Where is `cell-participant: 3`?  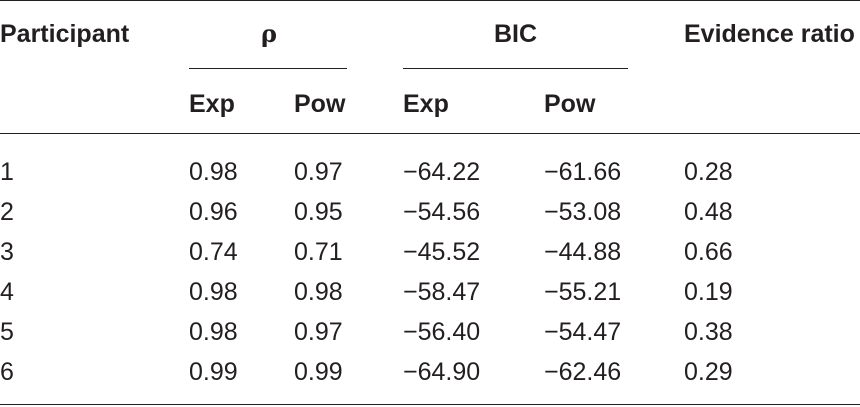
cell-participant: 3 is located at coordinates (7, 252).